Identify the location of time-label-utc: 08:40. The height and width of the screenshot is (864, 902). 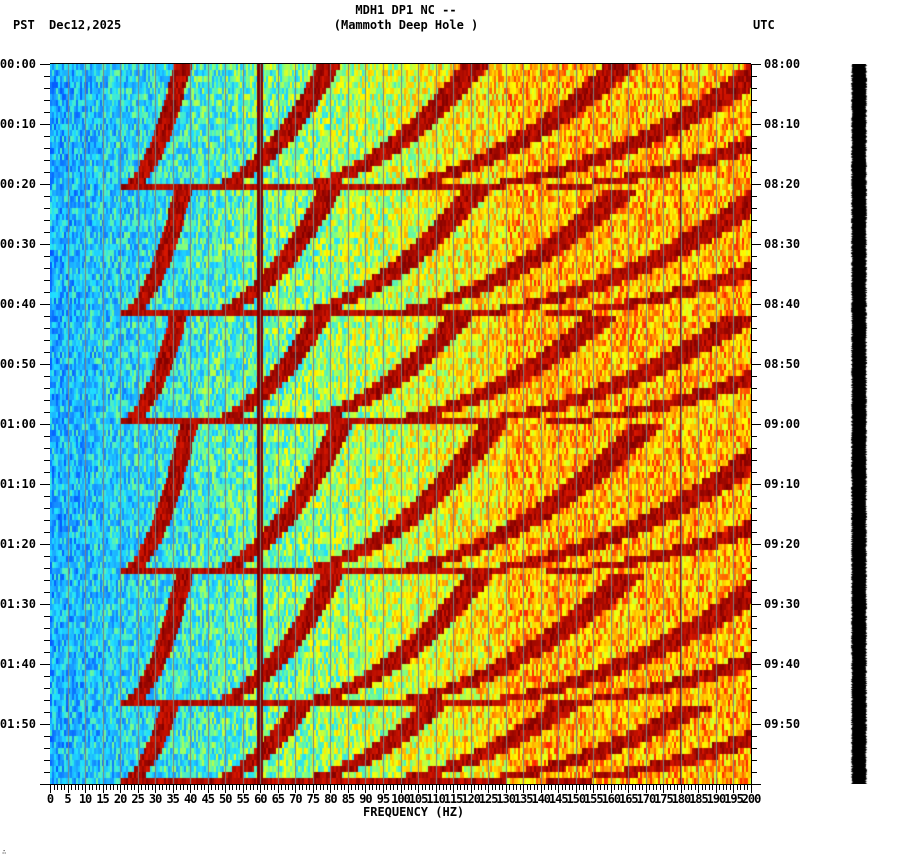
(782, 304).